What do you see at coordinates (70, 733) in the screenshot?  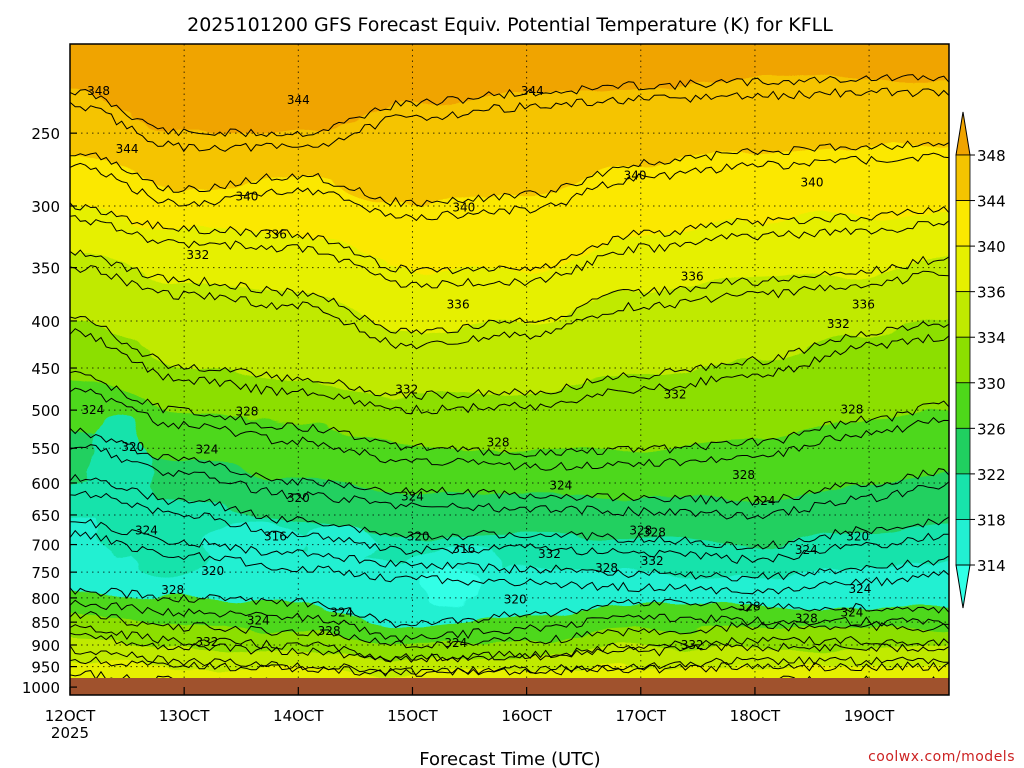 I see `x-axis-year: 2025` at bounding box center [70, 733].